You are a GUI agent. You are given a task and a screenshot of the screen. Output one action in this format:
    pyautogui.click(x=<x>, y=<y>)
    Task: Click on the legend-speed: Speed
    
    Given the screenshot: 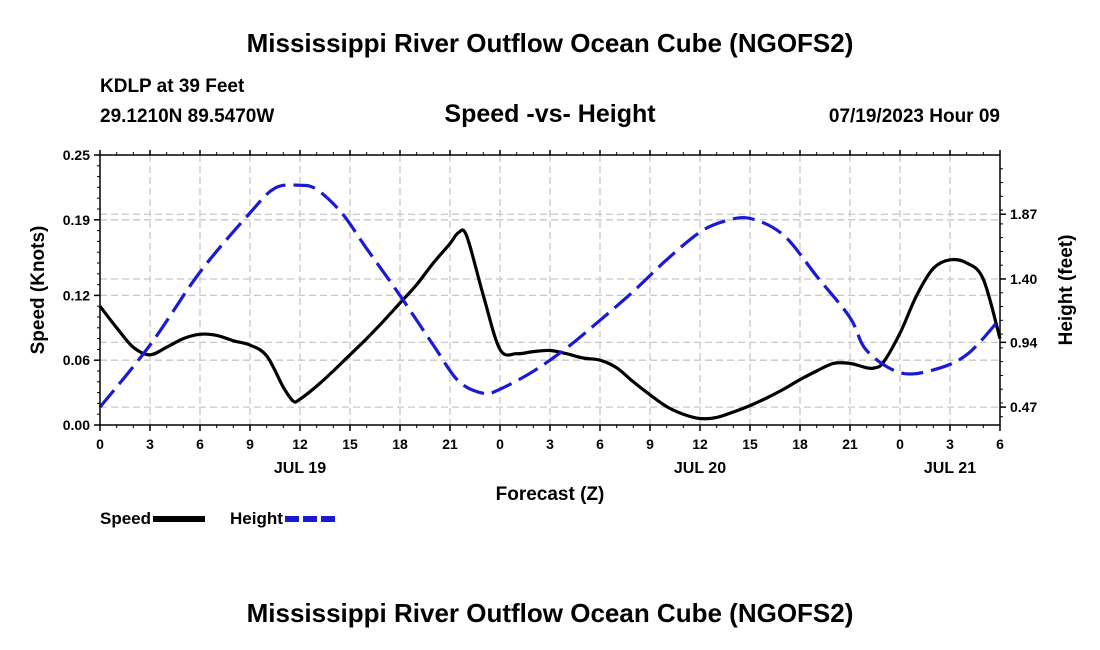 What is the action you would take?
    pyautogui.click(x=153, y=519)
    